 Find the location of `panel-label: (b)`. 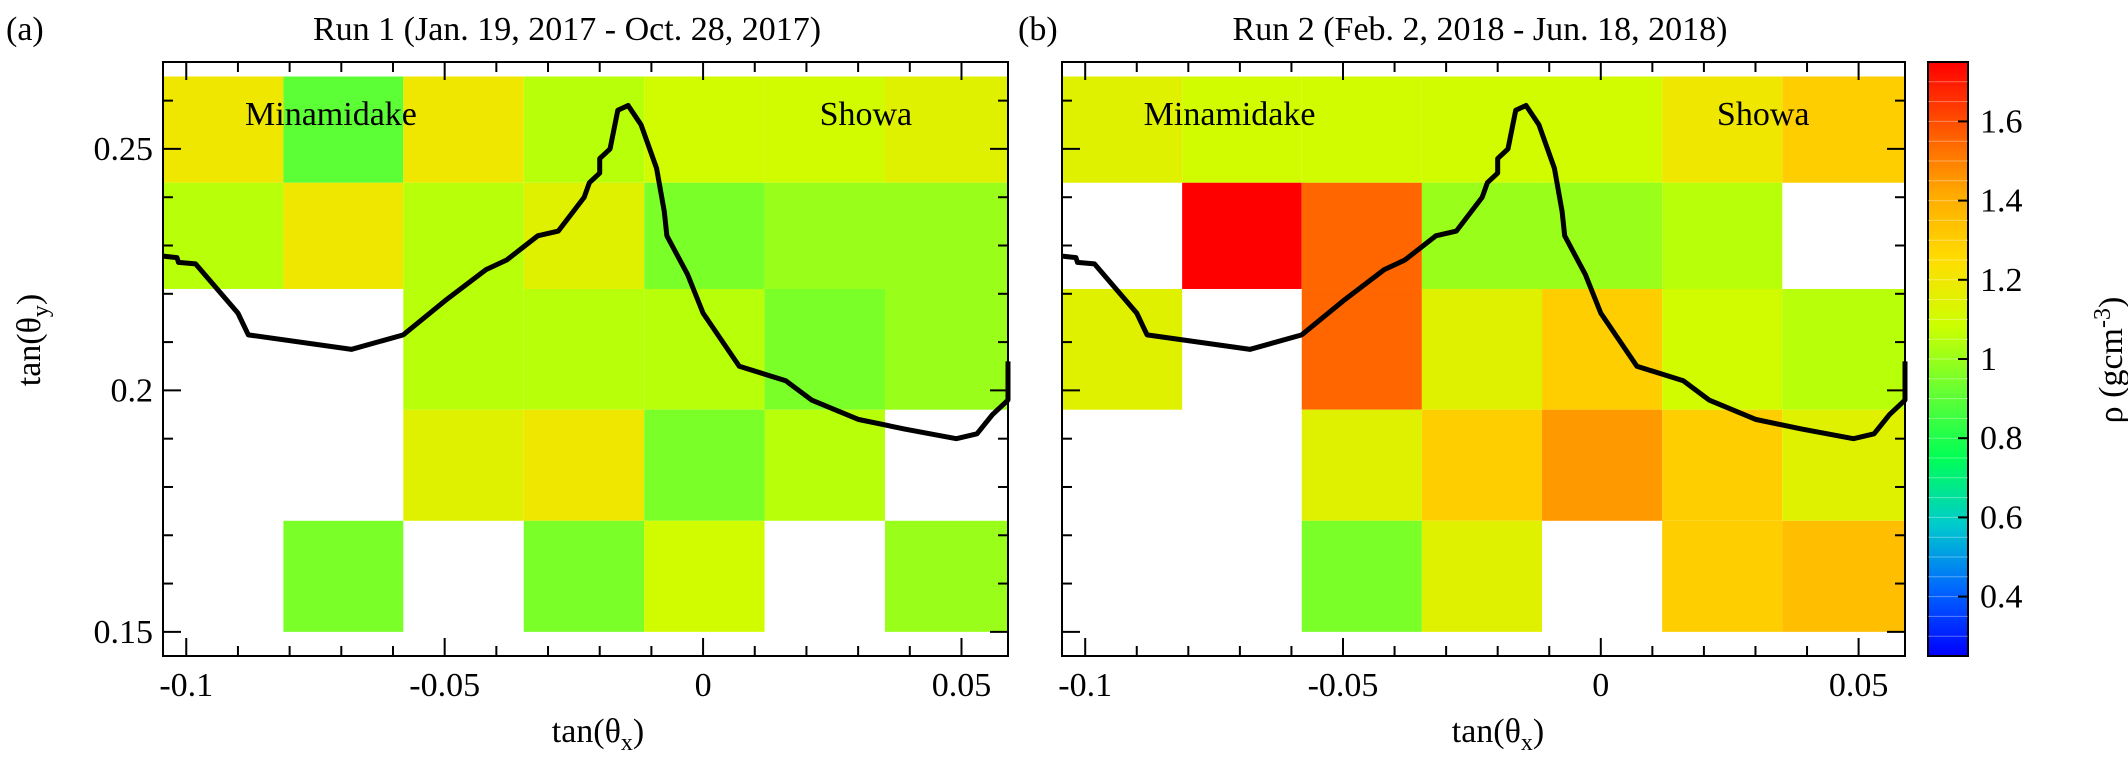

panel-label: (b) is located at coordinates (1038, 29).